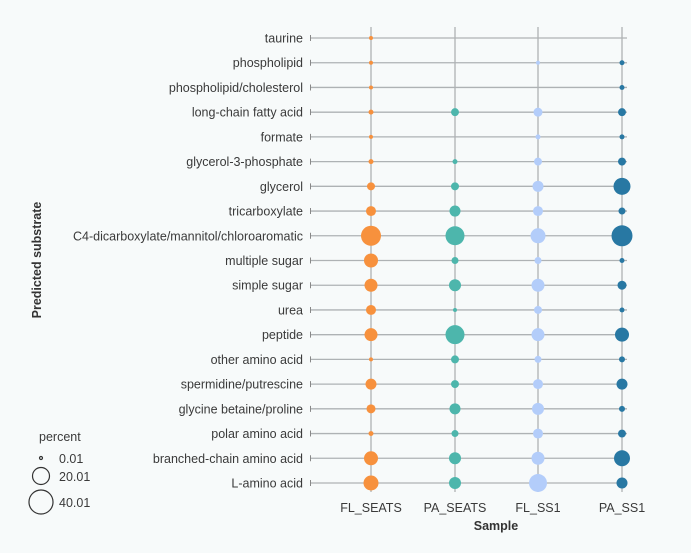  I want to click on y-tick-label: peptide, so click(282, 335).